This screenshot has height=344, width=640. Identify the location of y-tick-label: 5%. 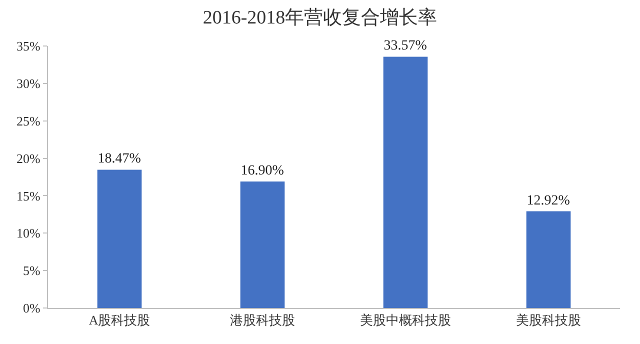
(32, 270).